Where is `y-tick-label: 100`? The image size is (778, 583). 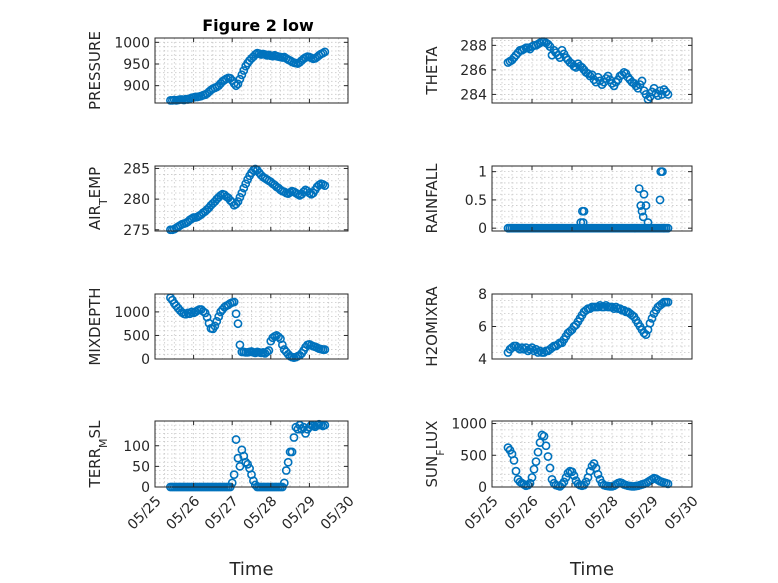 y-tick-label: 100 is located at coordinates (136, 447).